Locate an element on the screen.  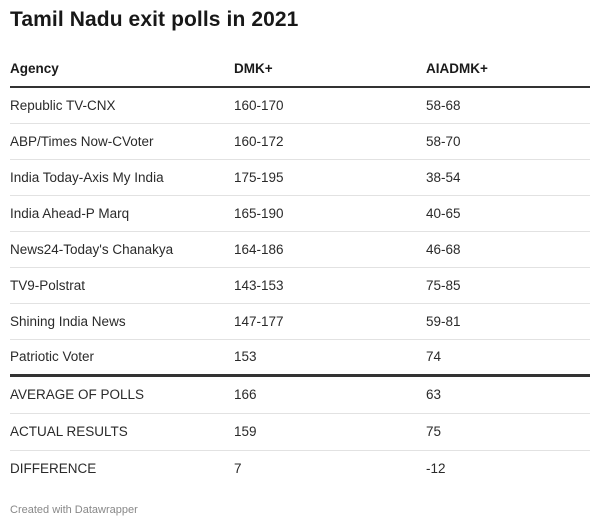
summary-label-cell: DIFFERENCE is located at coordinates (53, 468).